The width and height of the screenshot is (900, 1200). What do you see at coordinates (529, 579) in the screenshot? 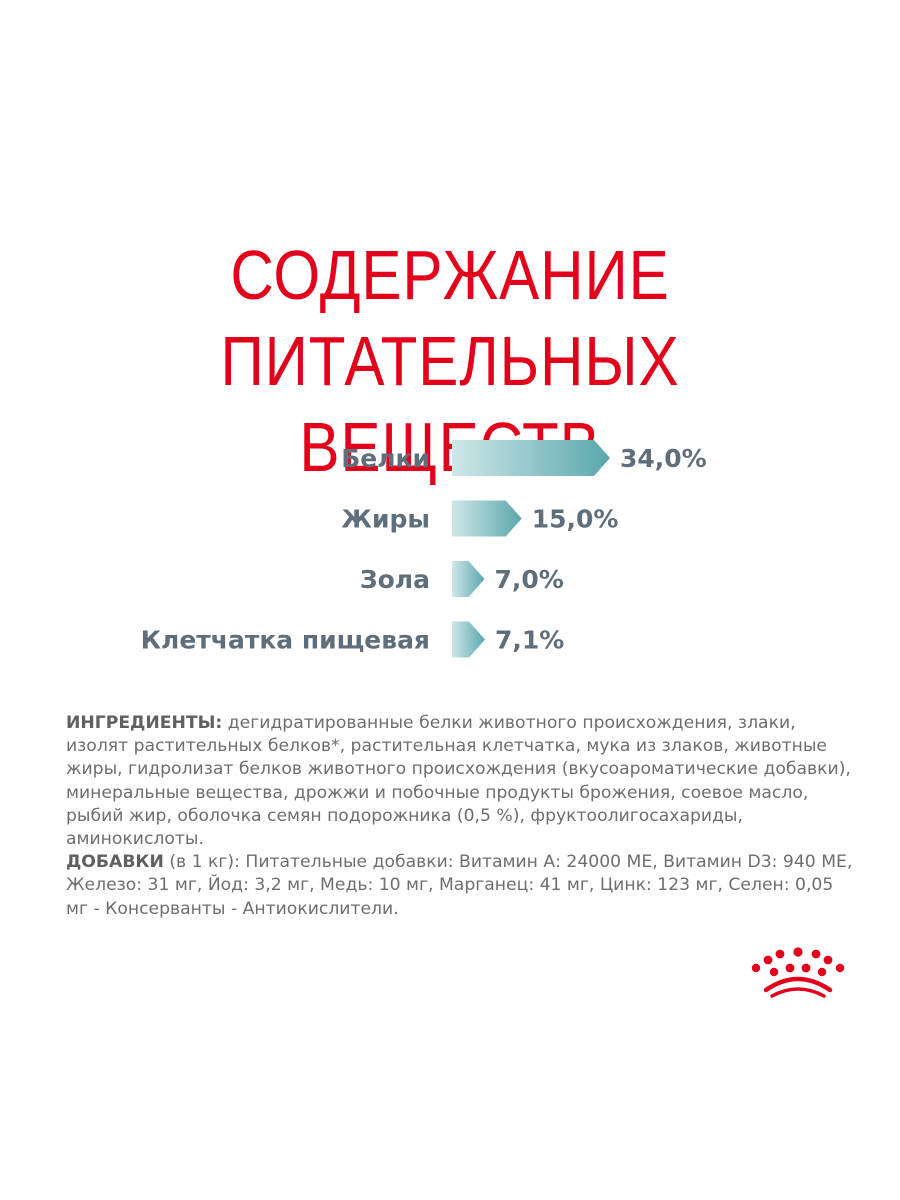
I see `value-label: 7,0%` at bounding box center [529, 579].